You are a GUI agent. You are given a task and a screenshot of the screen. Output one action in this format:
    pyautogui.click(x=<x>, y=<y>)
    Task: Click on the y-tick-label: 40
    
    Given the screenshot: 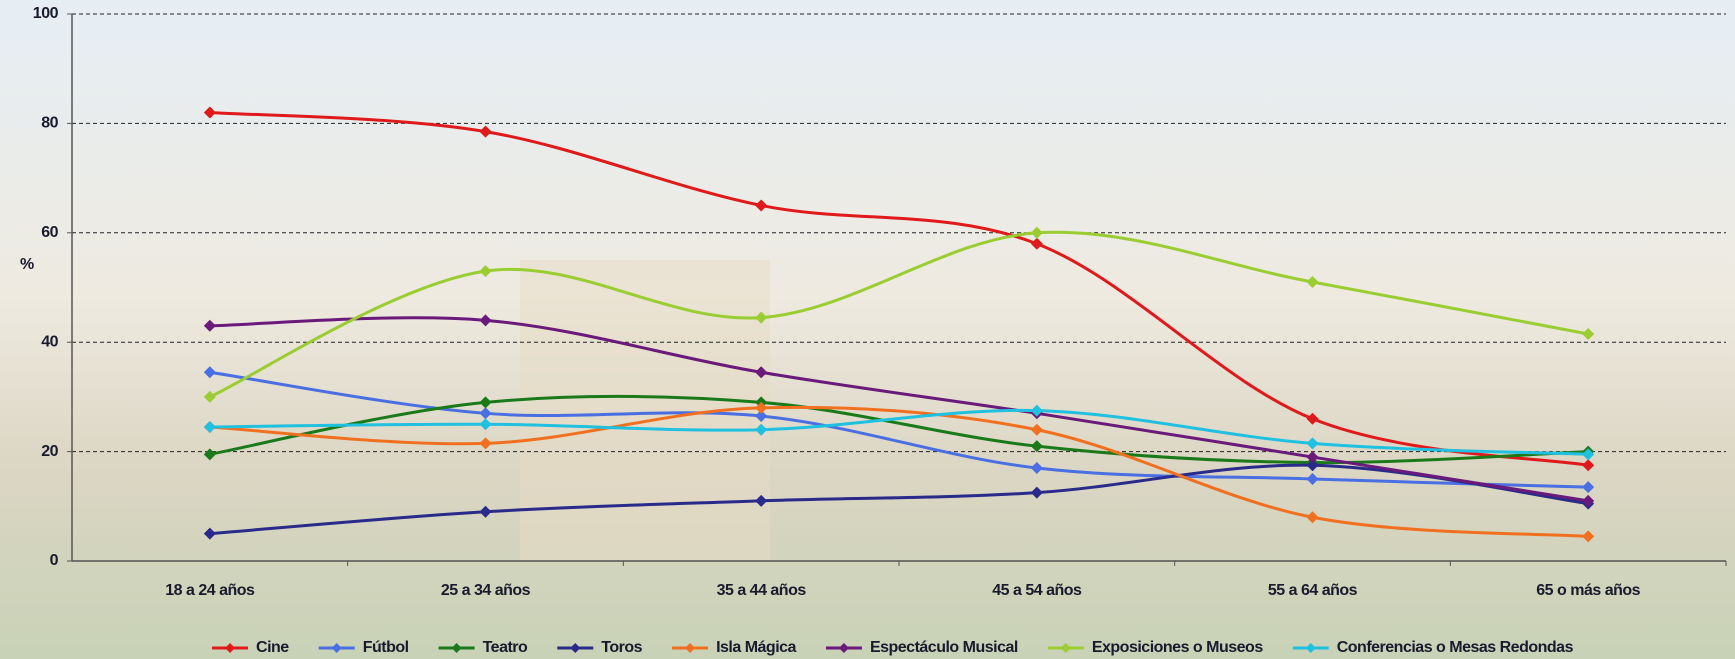 What is the action you would take?
    pyautogui.click(x=49, y=341)
    